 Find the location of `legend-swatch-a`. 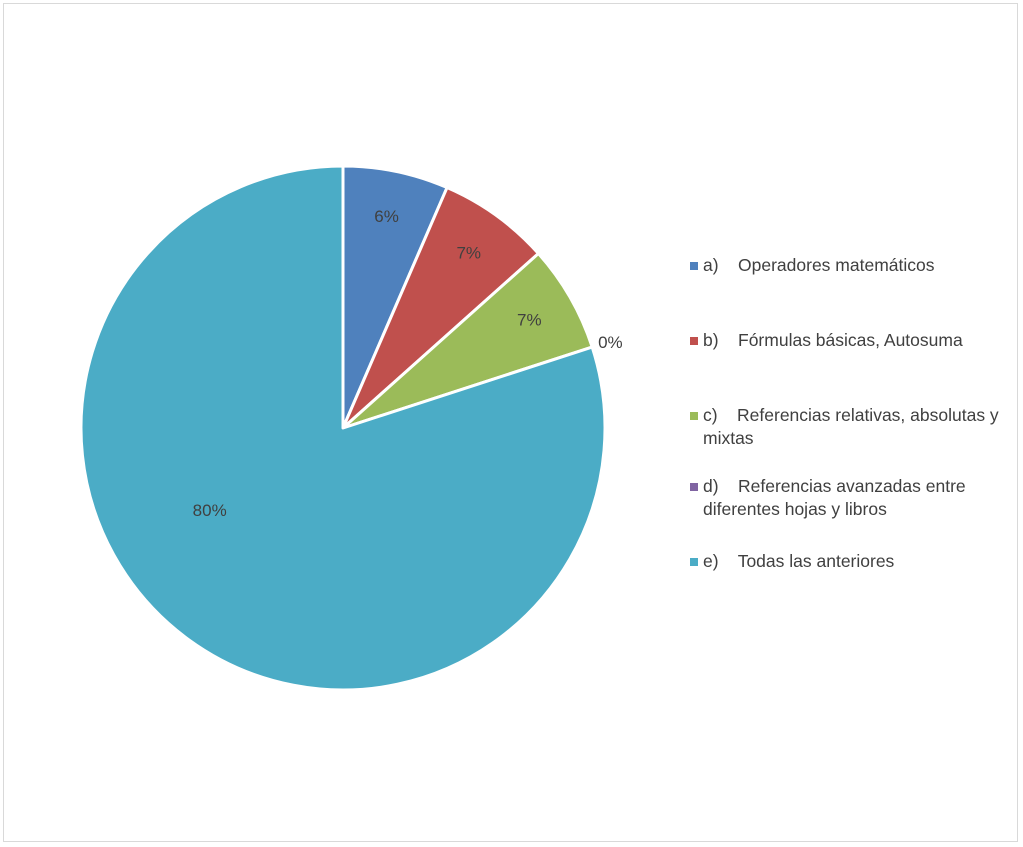

legend-swatch-a is located at coordinates (694, 266).